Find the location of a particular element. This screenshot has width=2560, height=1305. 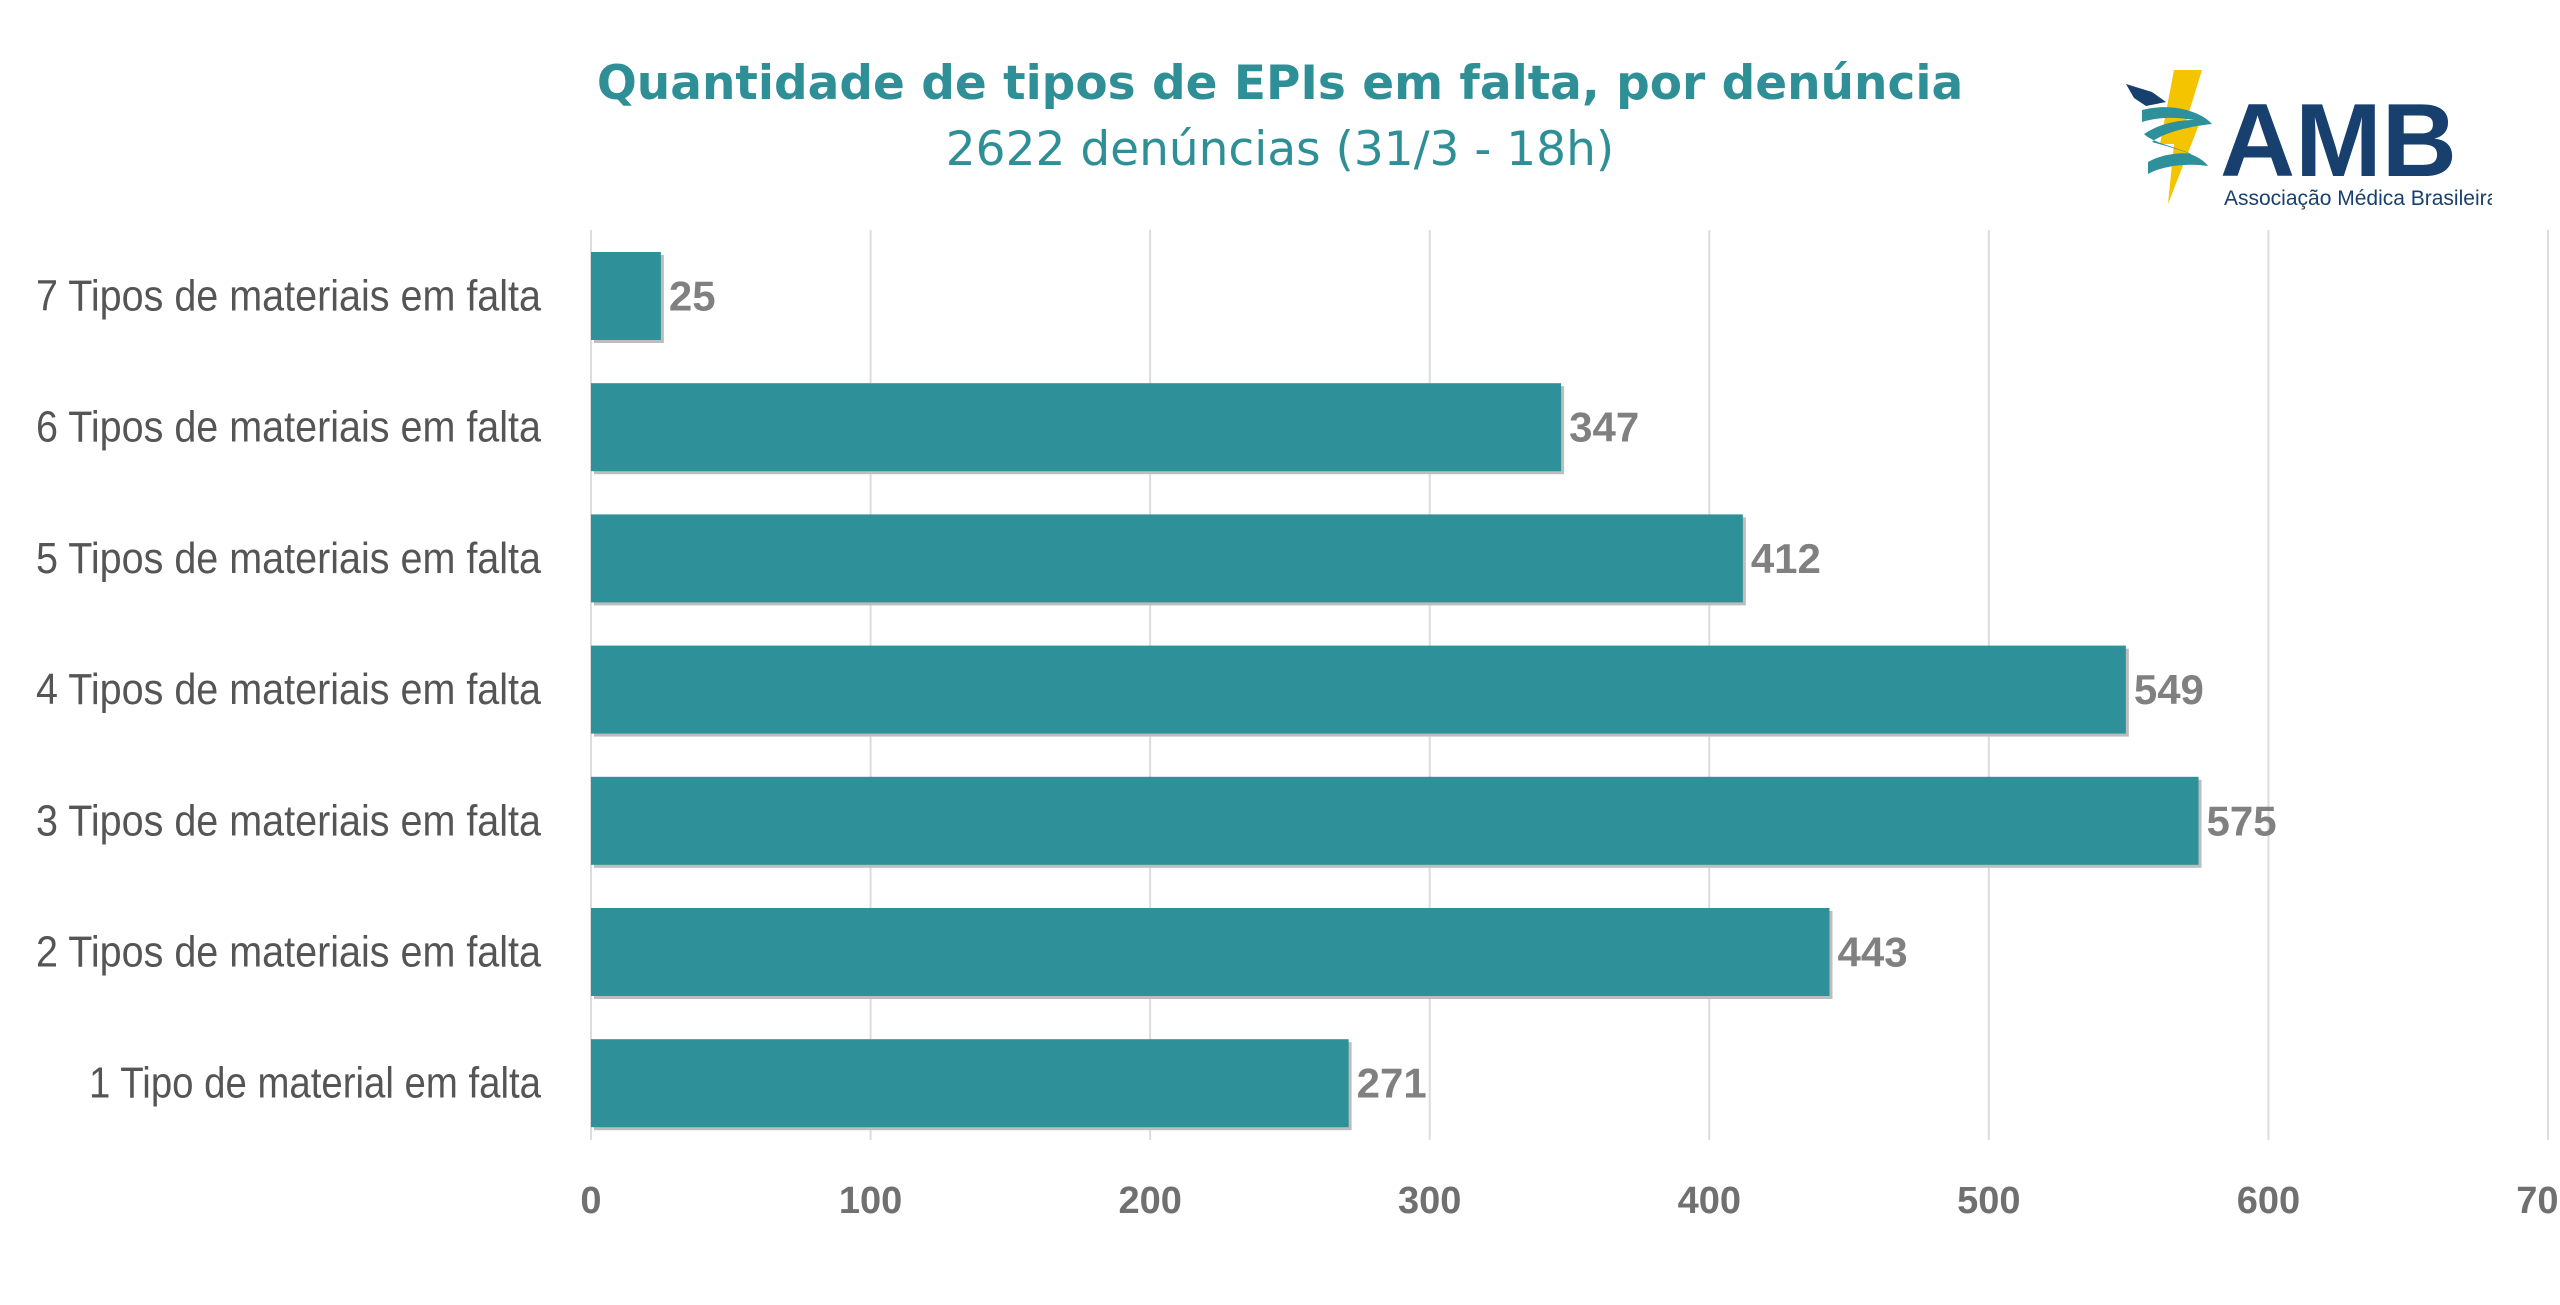

x-tick-label: 500 is located at coordinates (1988, 1201).